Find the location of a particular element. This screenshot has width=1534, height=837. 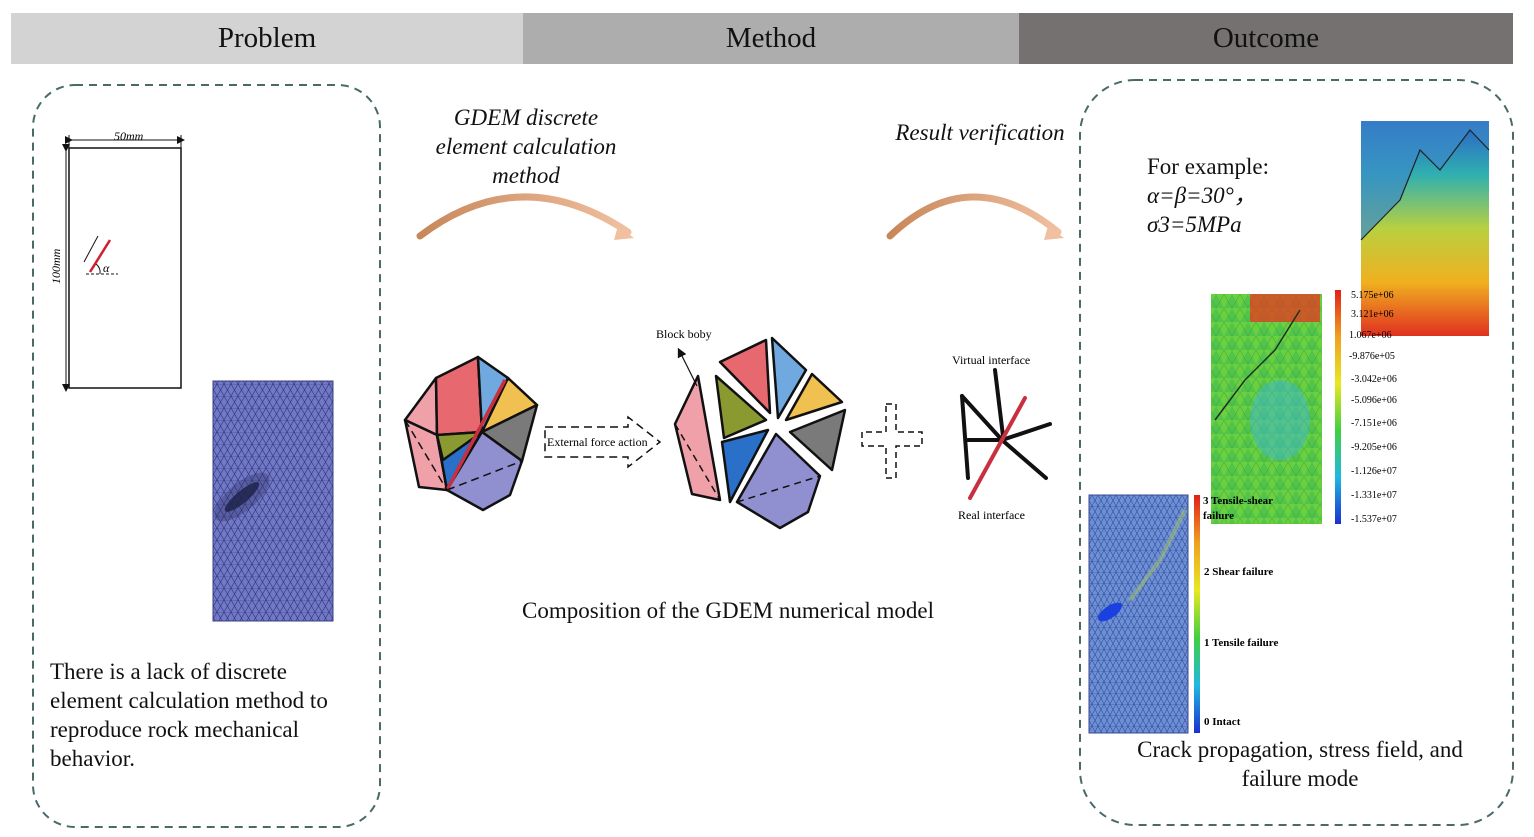

specimen-drawing is located at coordinates (123, 263).